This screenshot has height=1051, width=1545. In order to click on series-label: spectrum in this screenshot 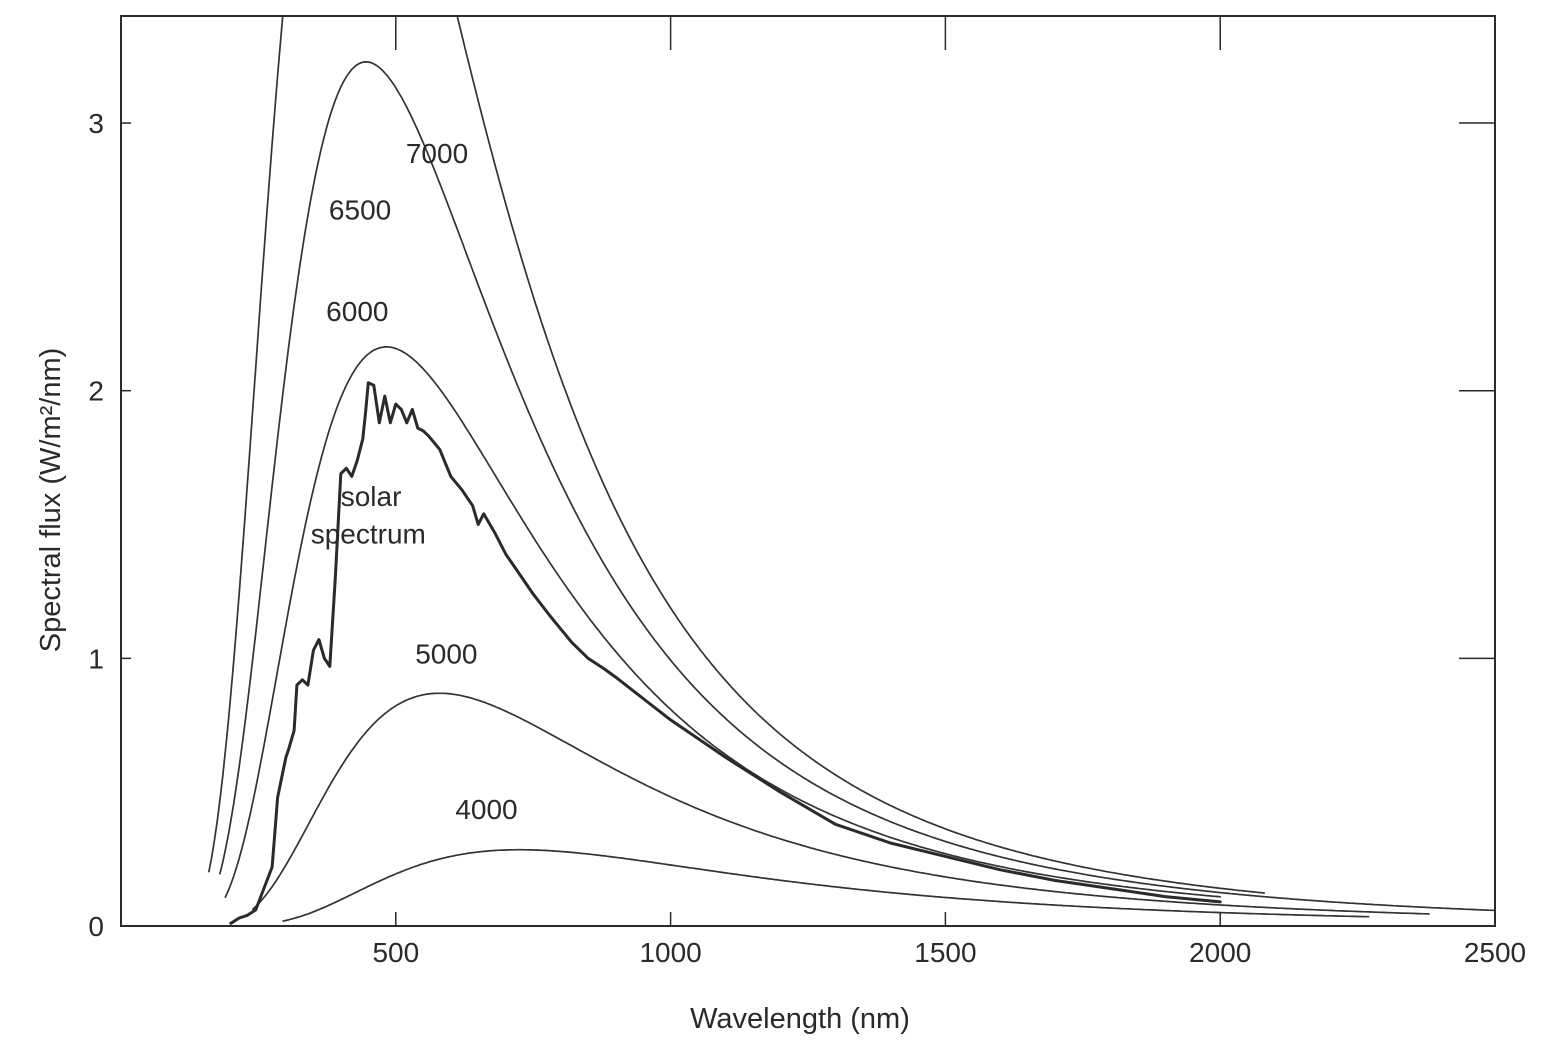, I will do `click(368, 533)`.